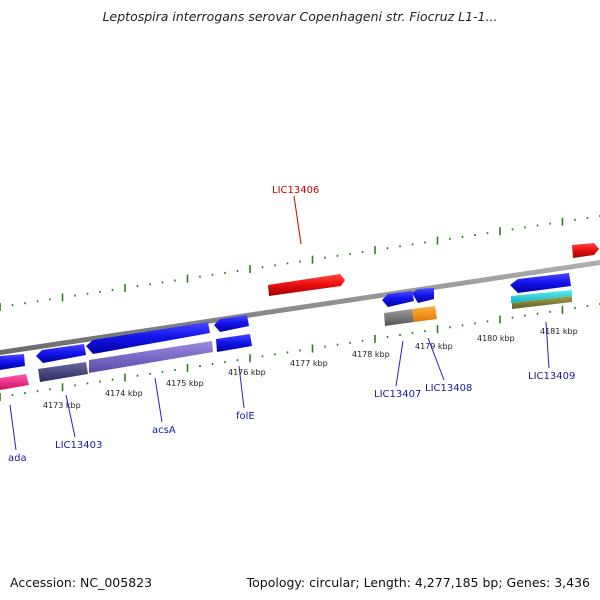 This screenshot has height=600, width=600. What do you see at coordinates (78, 445) in the screenshot?
I see `gene-label-lic13403: LIC13403` at bounding box center [78, 445].